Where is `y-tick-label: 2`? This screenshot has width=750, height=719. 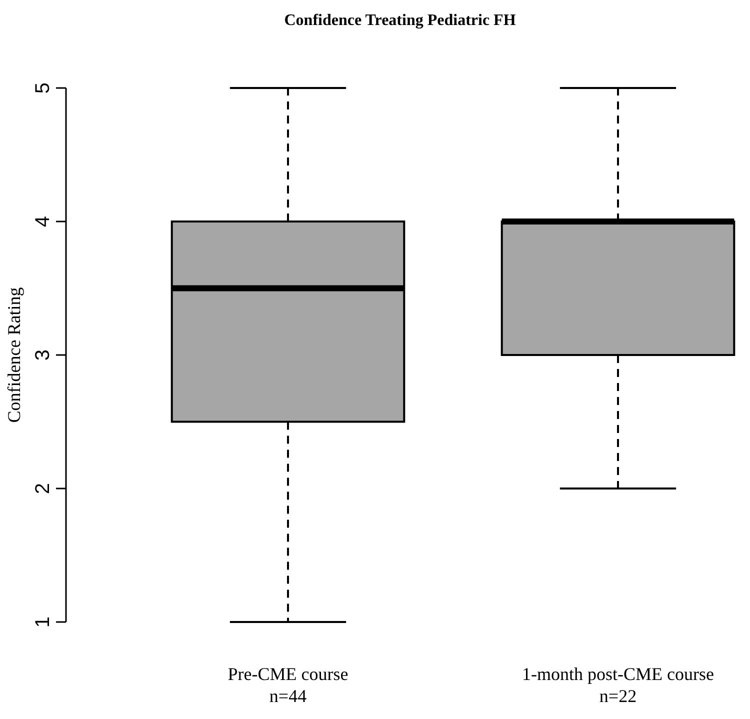 y-tick-label: 2 is located at coordinates (43, 488).